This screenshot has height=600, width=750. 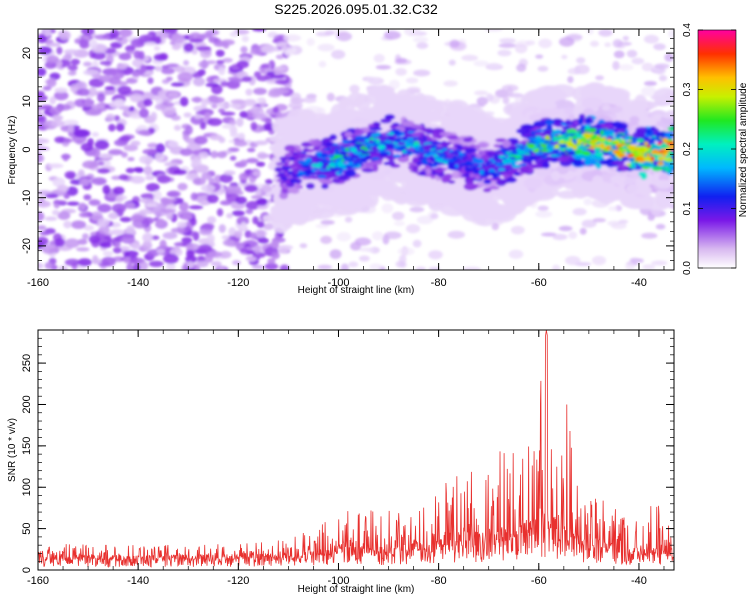 I want to click on spectrogram-y-tick-label-1: -10, so click(x=27, y=198).